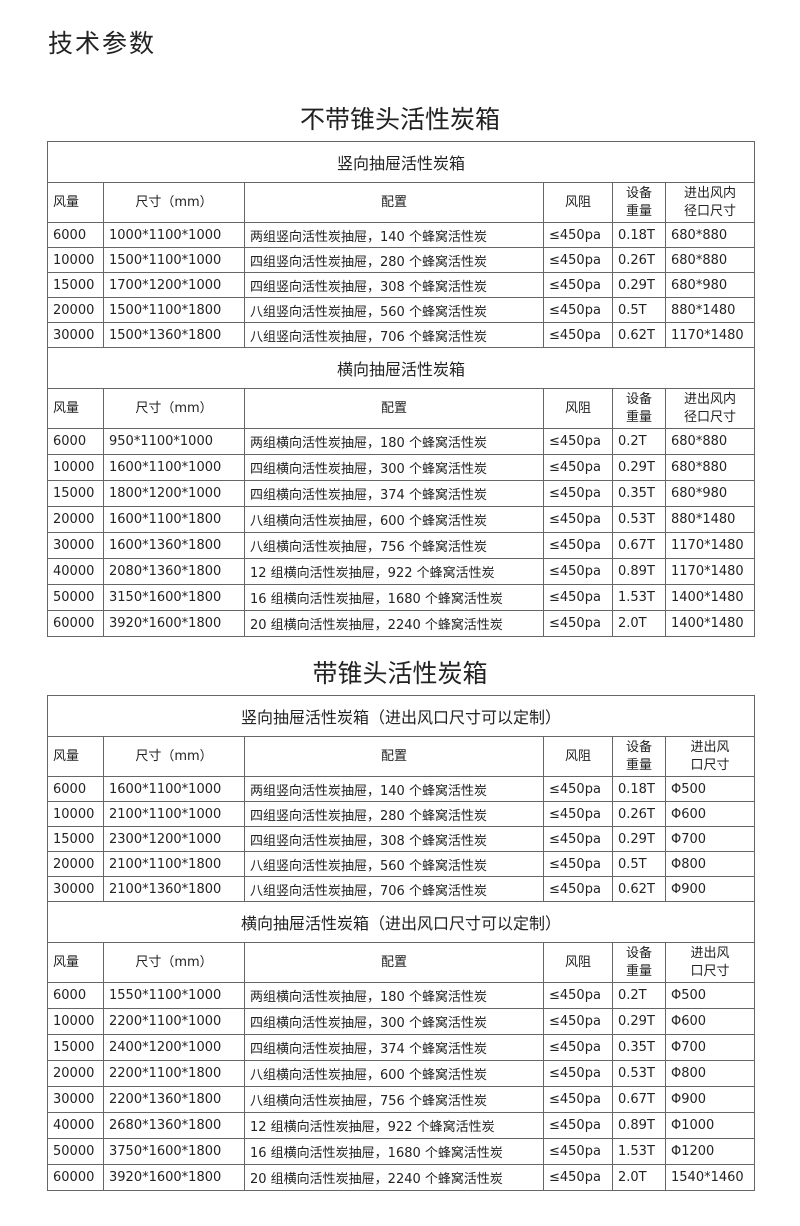 This screenshot has height=1226, width=800. Describe the element at coordinates (400, 673) in the screenshot. I see `section-title: 带锥头活性炭箱` at that location.